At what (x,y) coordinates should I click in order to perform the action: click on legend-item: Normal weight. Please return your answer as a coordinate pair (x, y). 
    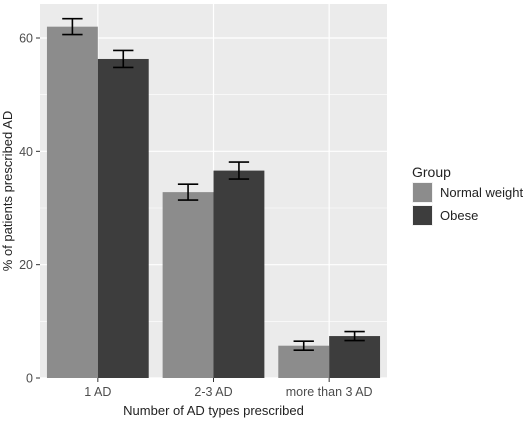
    Looking at the image, I should click on (467, 192).